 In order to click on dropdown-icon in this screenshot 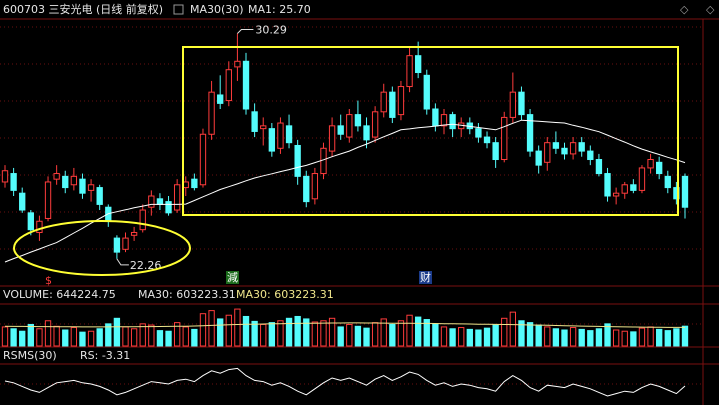, I will do `click(178, 9)`.